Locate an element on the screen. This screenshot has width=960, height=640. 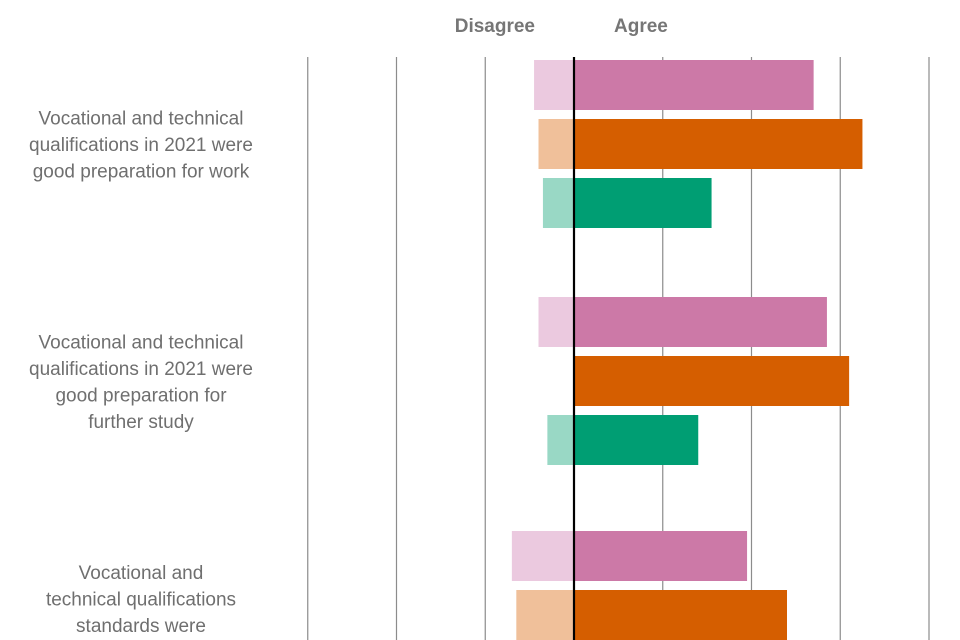
header-disagree: Disagree is located at coordinates (495, 26).